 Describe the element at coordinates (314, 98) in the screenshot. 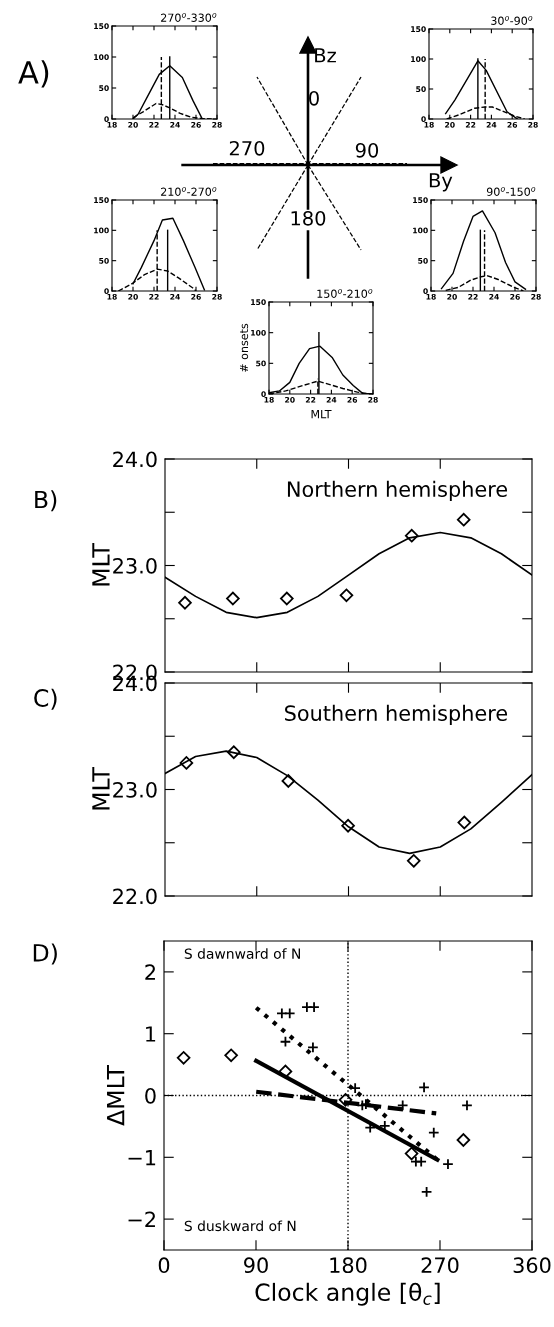

I see `text: 0` at that location.